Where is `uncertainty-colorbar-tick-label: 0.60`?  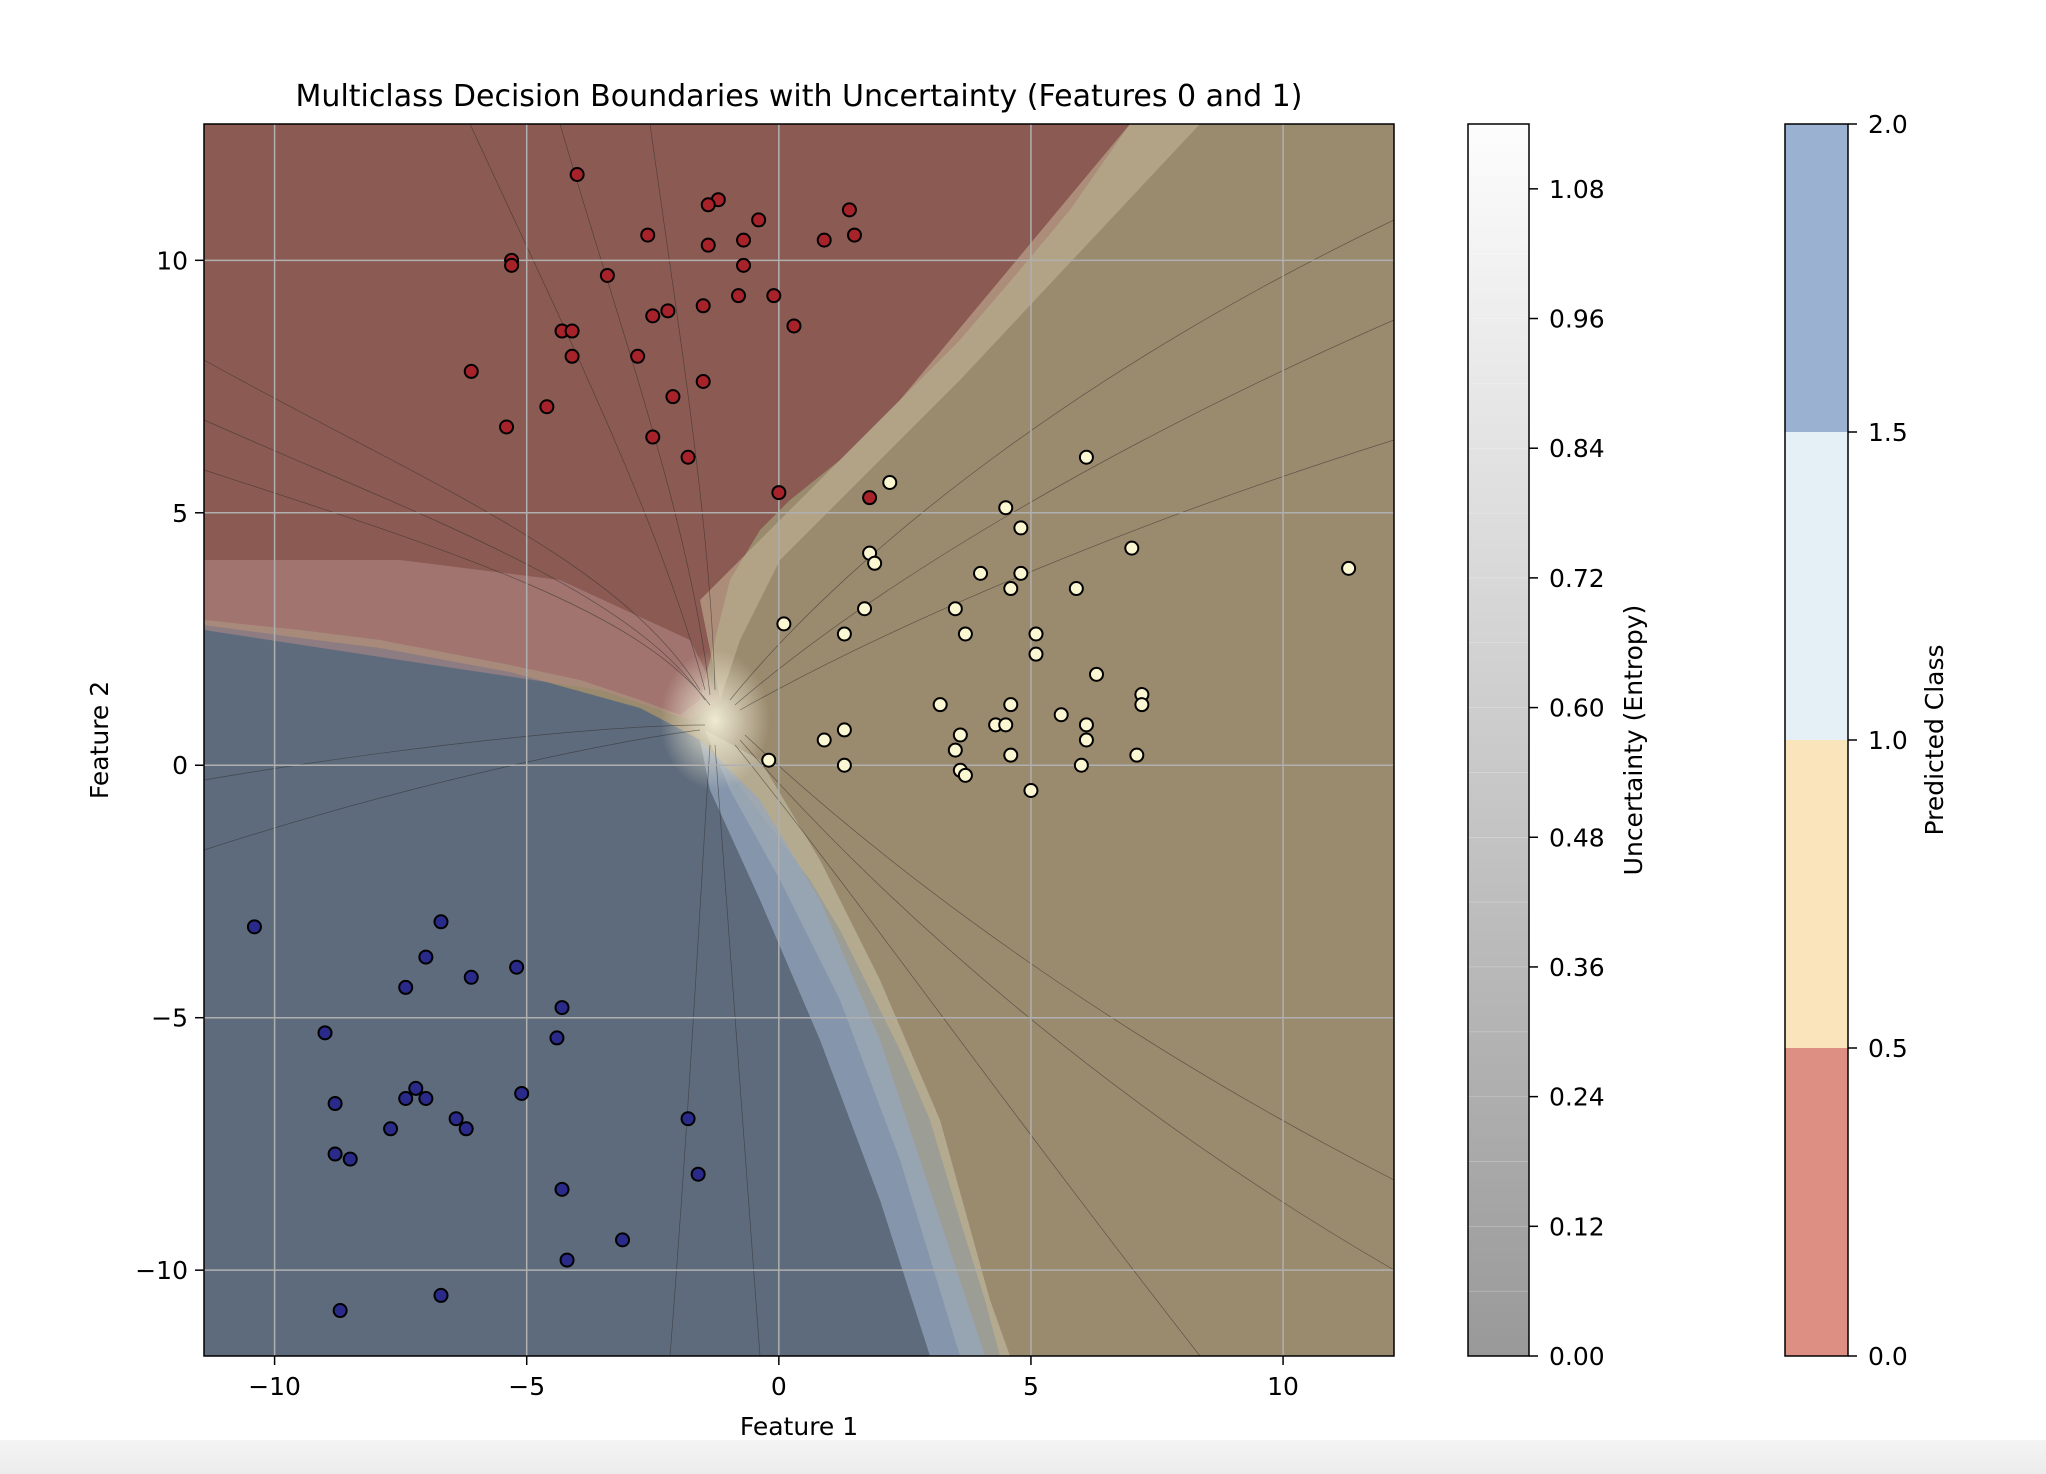
uncertainty-colorbar-tick-label: 0.60 is located at coordinates (1577, 708).